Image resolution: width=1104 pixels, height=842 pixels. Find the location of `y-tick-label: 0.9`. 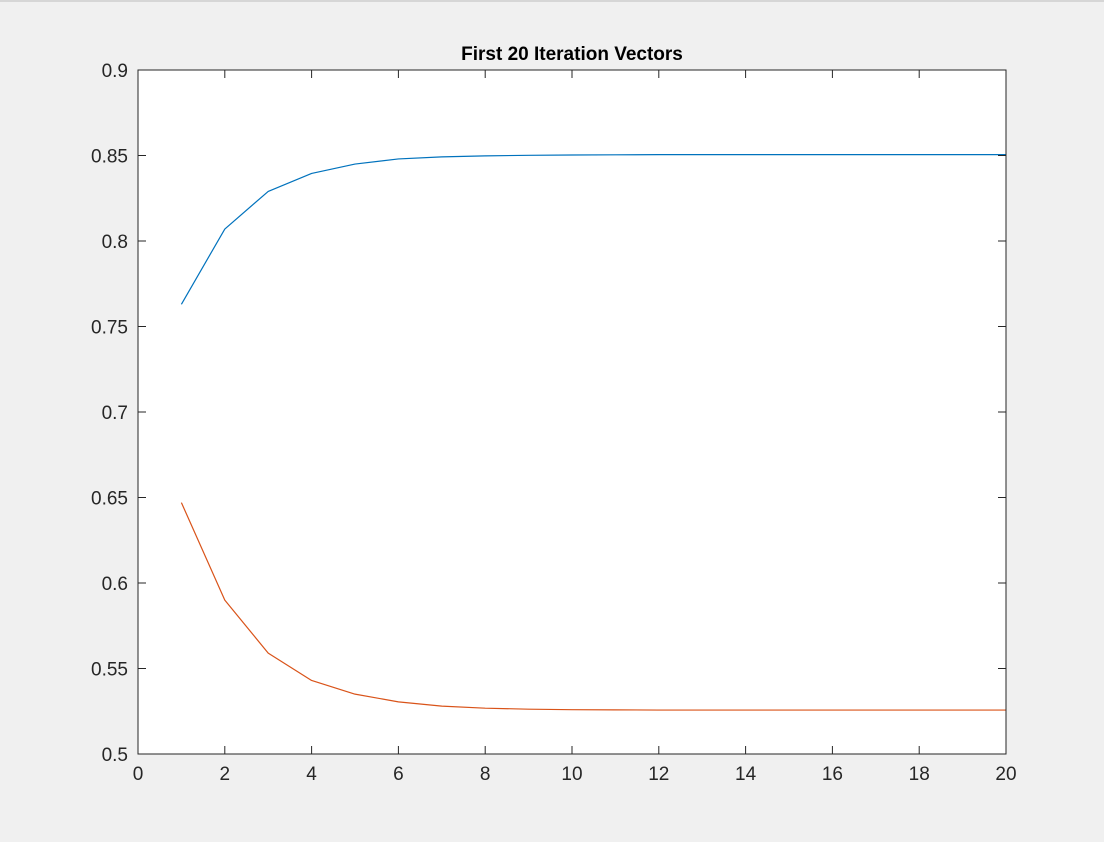

y-tick-label: 0.9 is located at coordinates (115, 71).